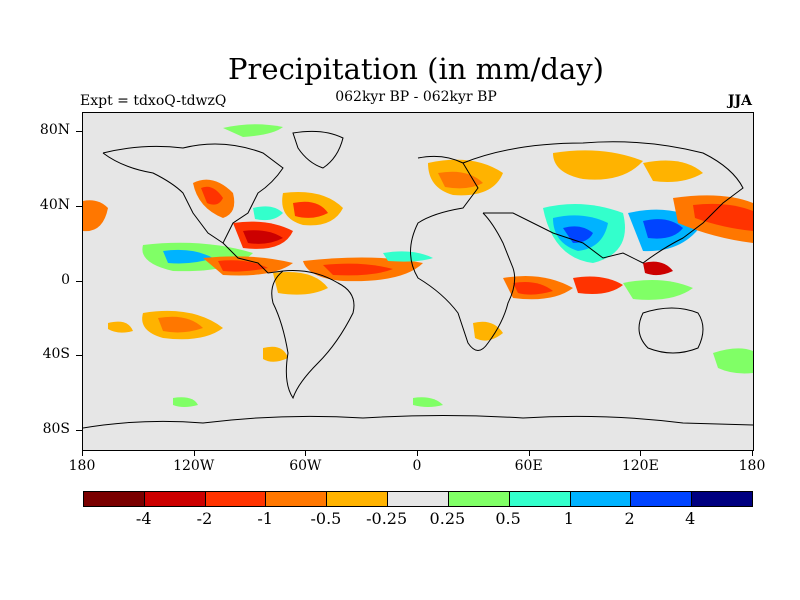  I want to click on colorbar-label: 0.5, so click(508, 518).